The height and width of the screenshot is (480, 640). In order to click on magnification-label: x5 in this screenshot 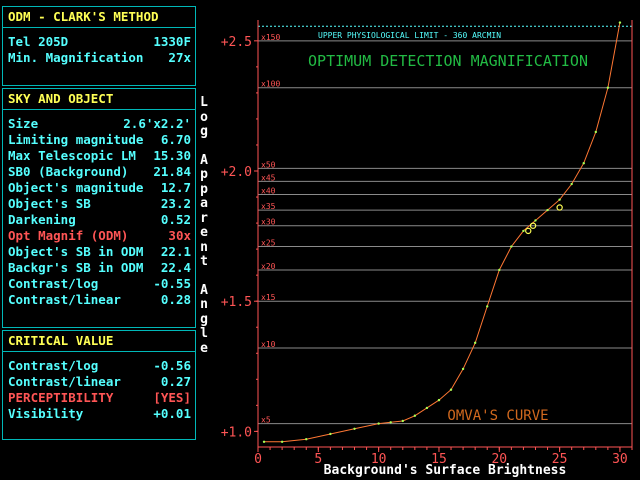, I will do `click(266, 420)`.